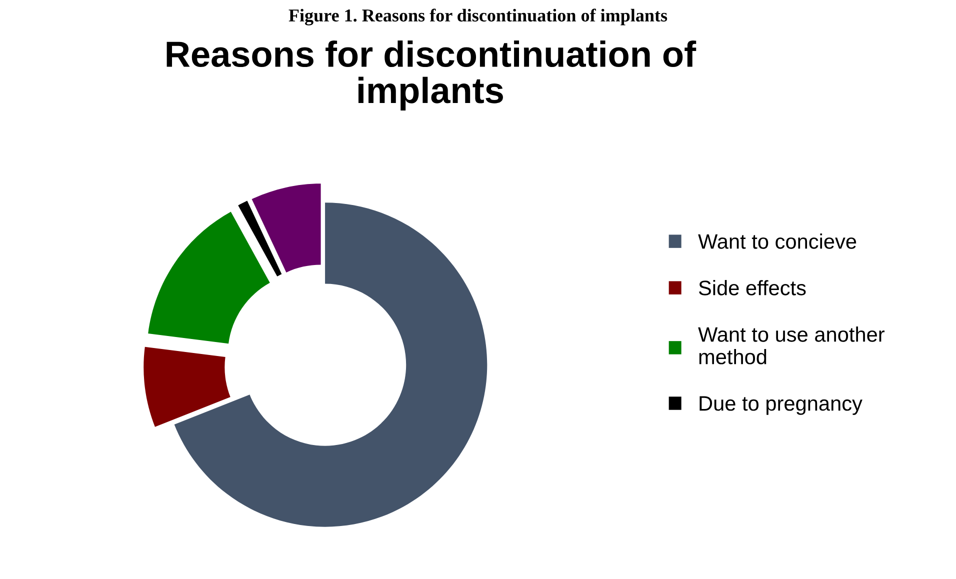 Image resolution: width=956 pixels, height=579 pixels. I want to click on legend-label: Due to pregnancy, so click(781, 405).